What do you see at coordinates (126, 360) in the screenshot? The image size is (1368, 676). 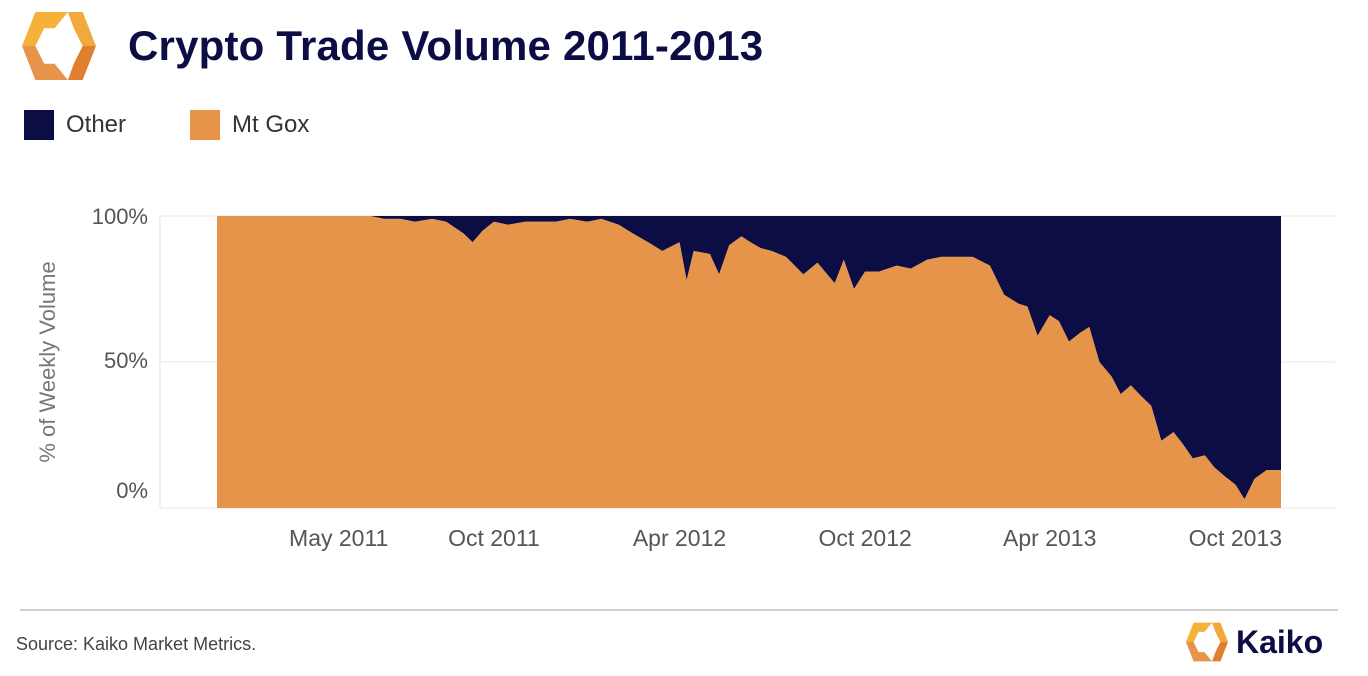 I see `y-tick-label: 50%` at bounding box center [126, 360].